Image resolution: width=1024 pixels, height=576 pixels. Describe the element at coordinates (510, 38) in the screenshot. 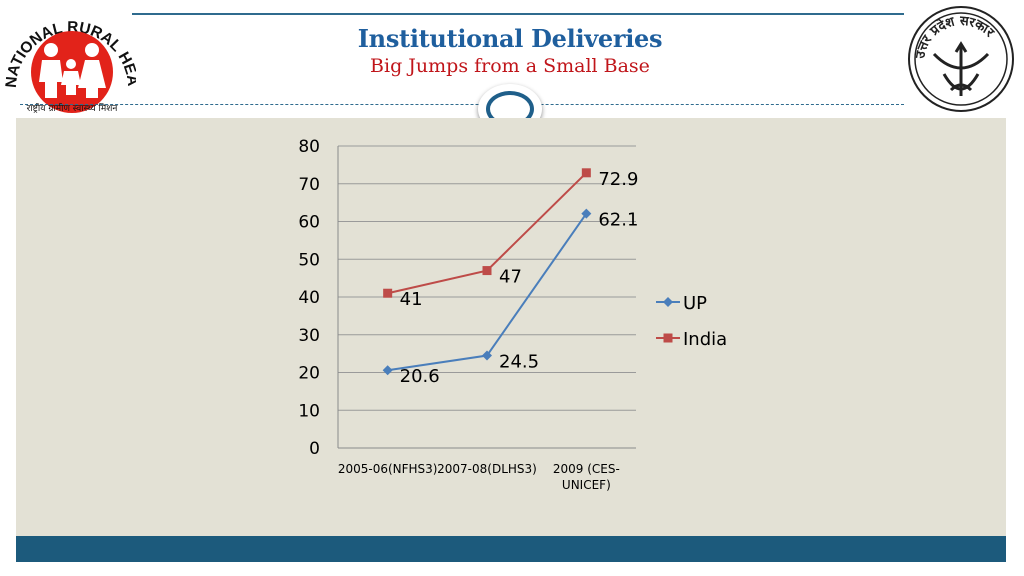

I see `page-title: Institutional Deliveries` at that location.